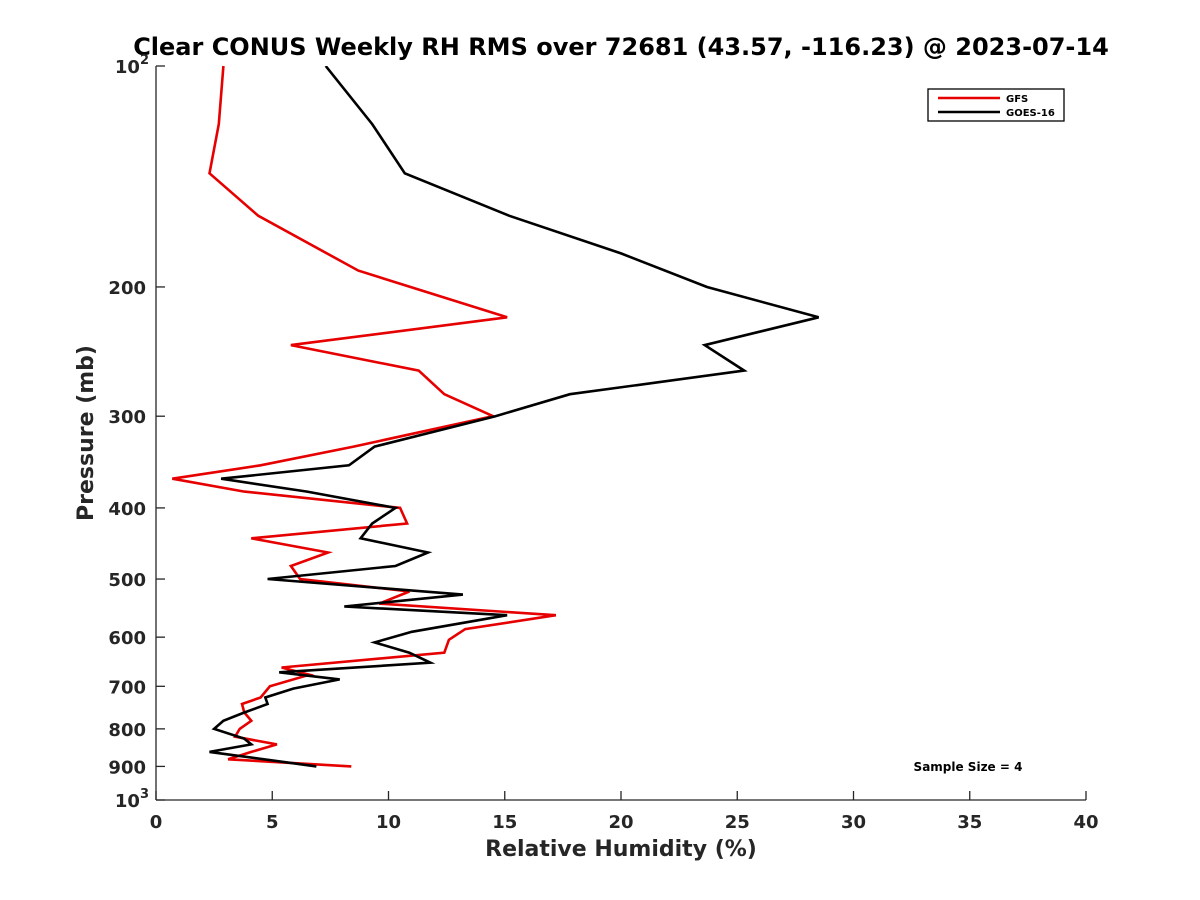  Describe the element at coordinates (127, 417) in the screenshot. I see `y-tick-label: 300` at that location.